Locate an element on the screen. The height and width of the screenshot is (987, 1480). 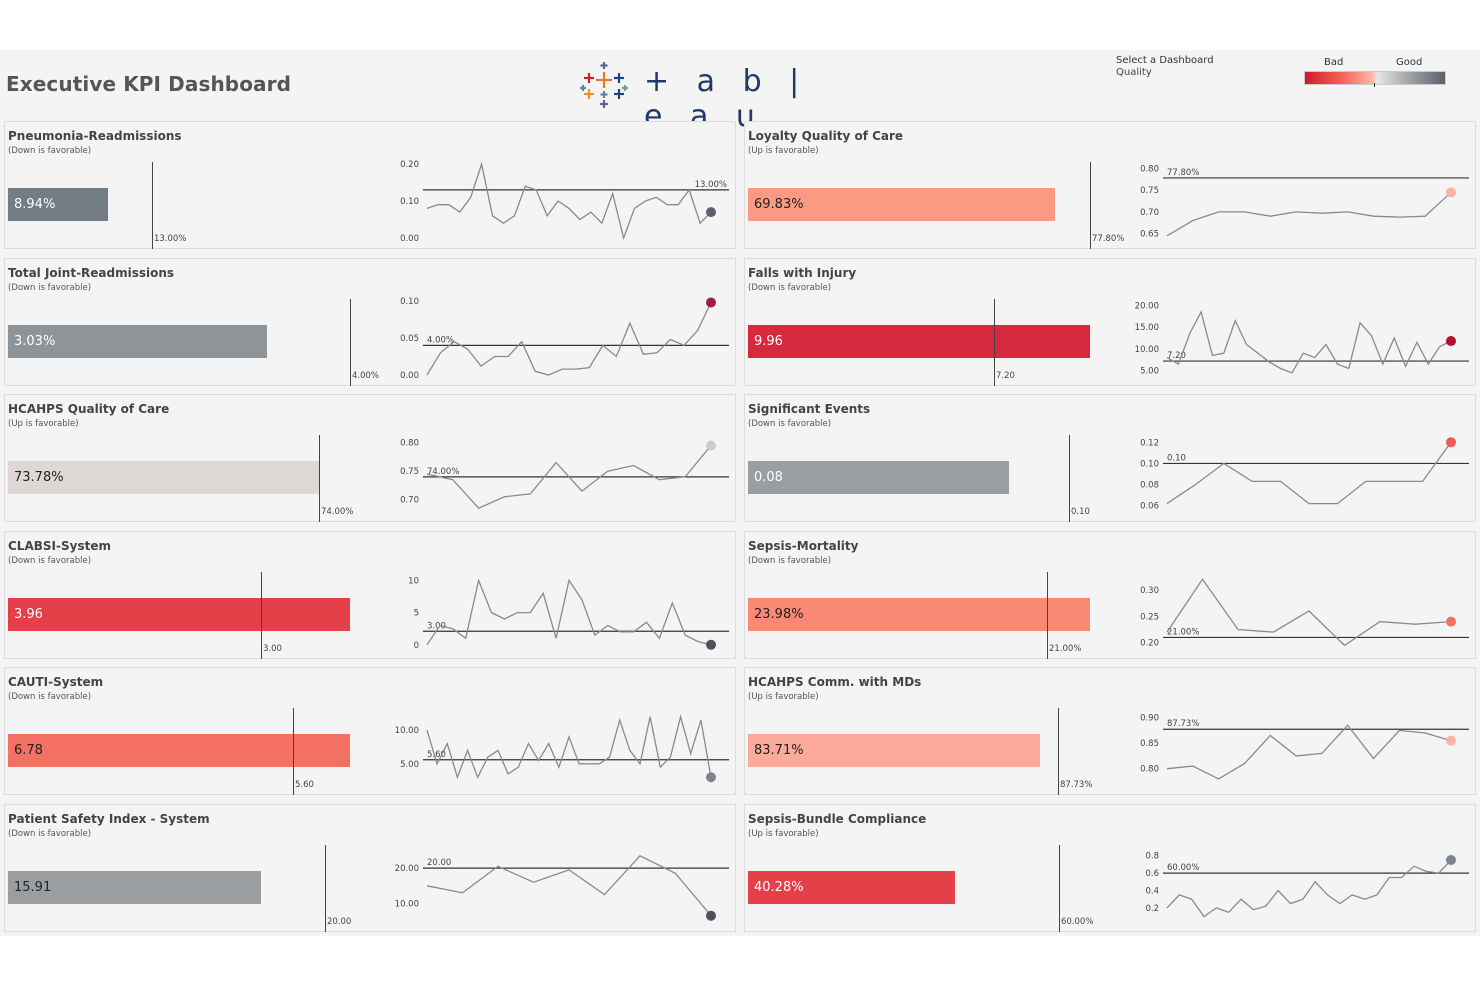
kpi-bar: 9.96 is located at coordinates (919, 341).